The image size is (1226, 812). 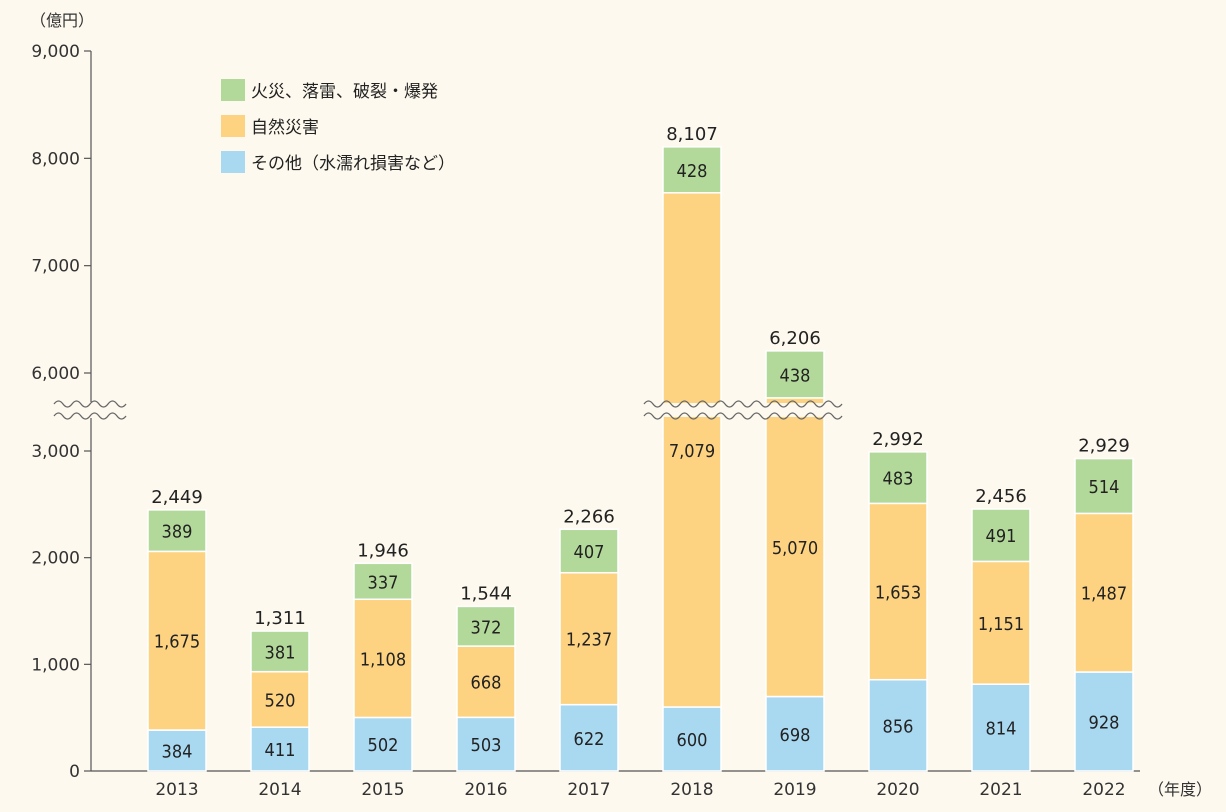 I want to click on segment-value-label: 5,070, so click(x=795, y=548).